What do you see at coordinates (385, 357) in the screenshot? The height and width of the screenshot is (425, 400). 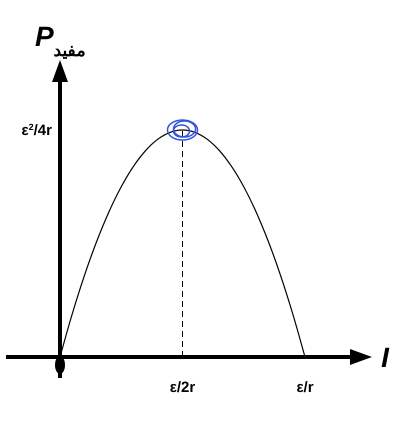 I see `x-axis-title: I` at bounding box center [385, 357].